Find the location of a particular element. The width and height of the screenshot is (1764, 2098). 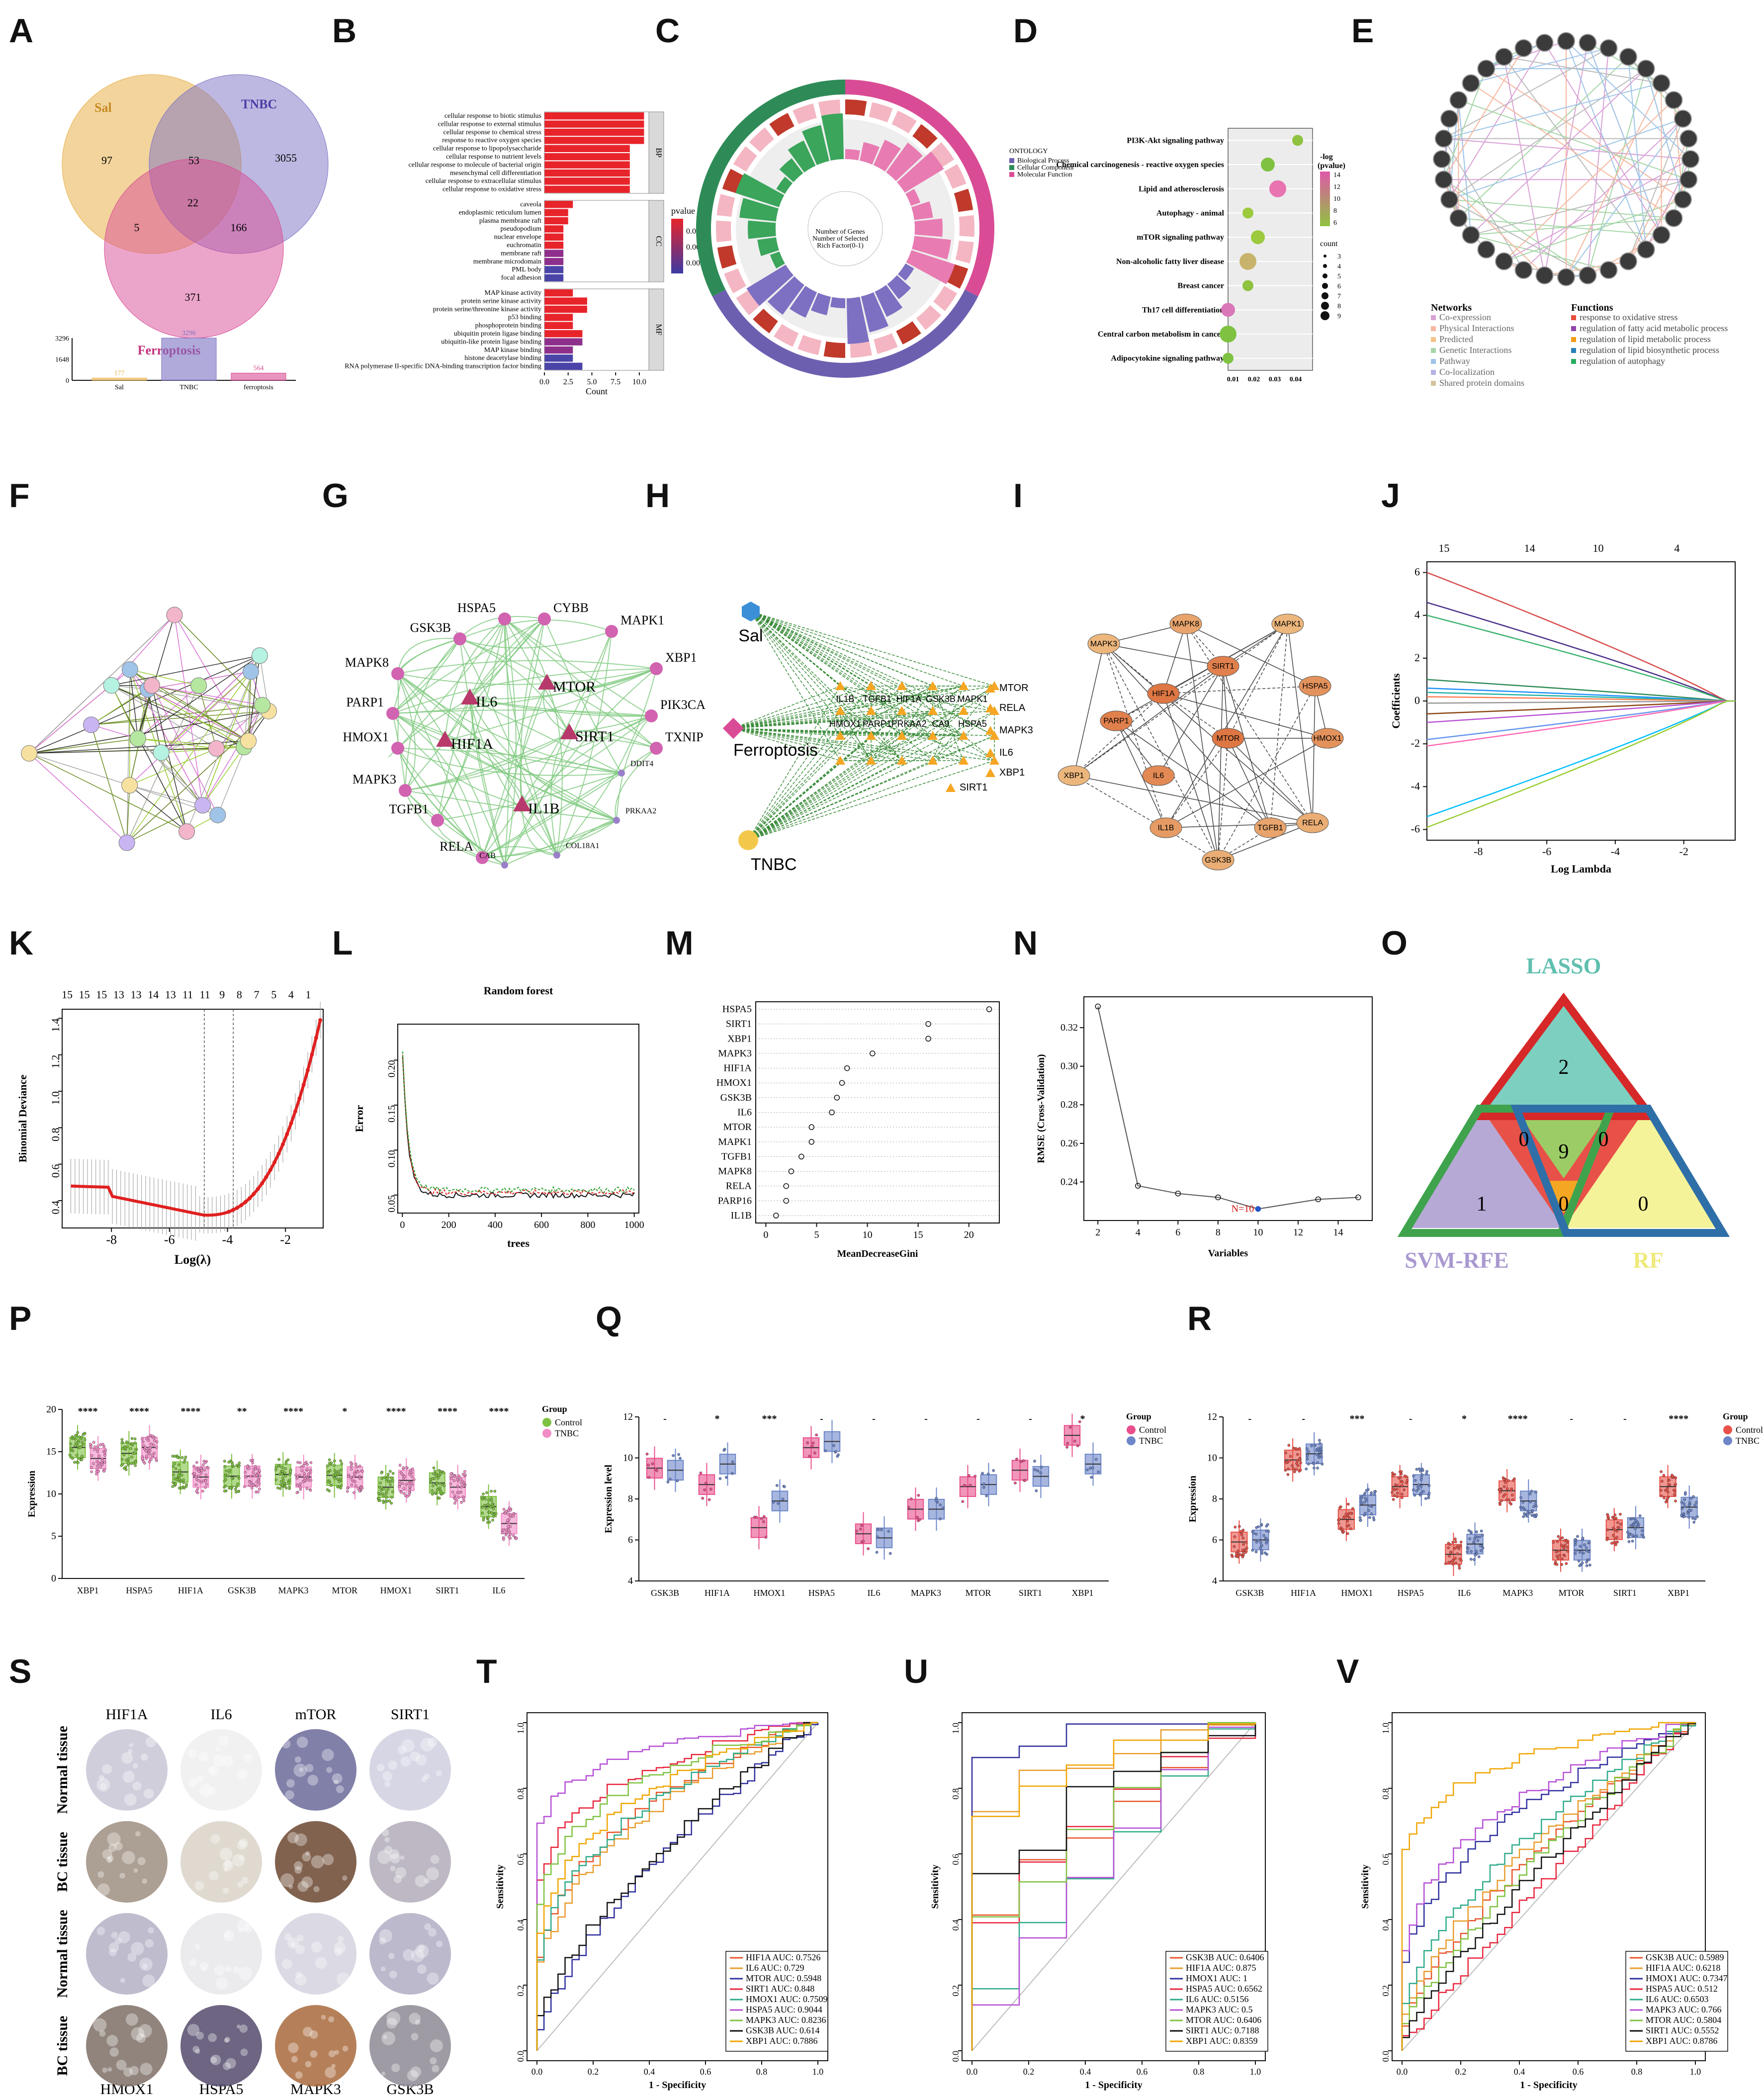

circos-count-ring is located at coordinates (925, 137).